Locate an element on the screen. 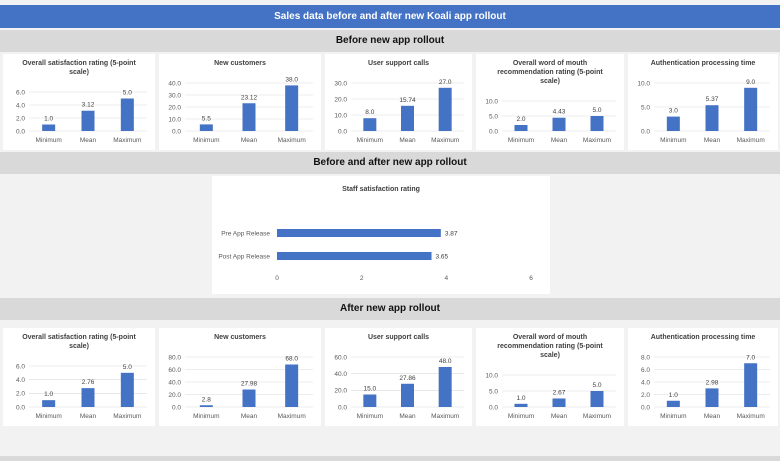 This screenshot has height=461, width=780. chart-title: Overall satisfaction rating (5-point is located at coordinates (79, 337).